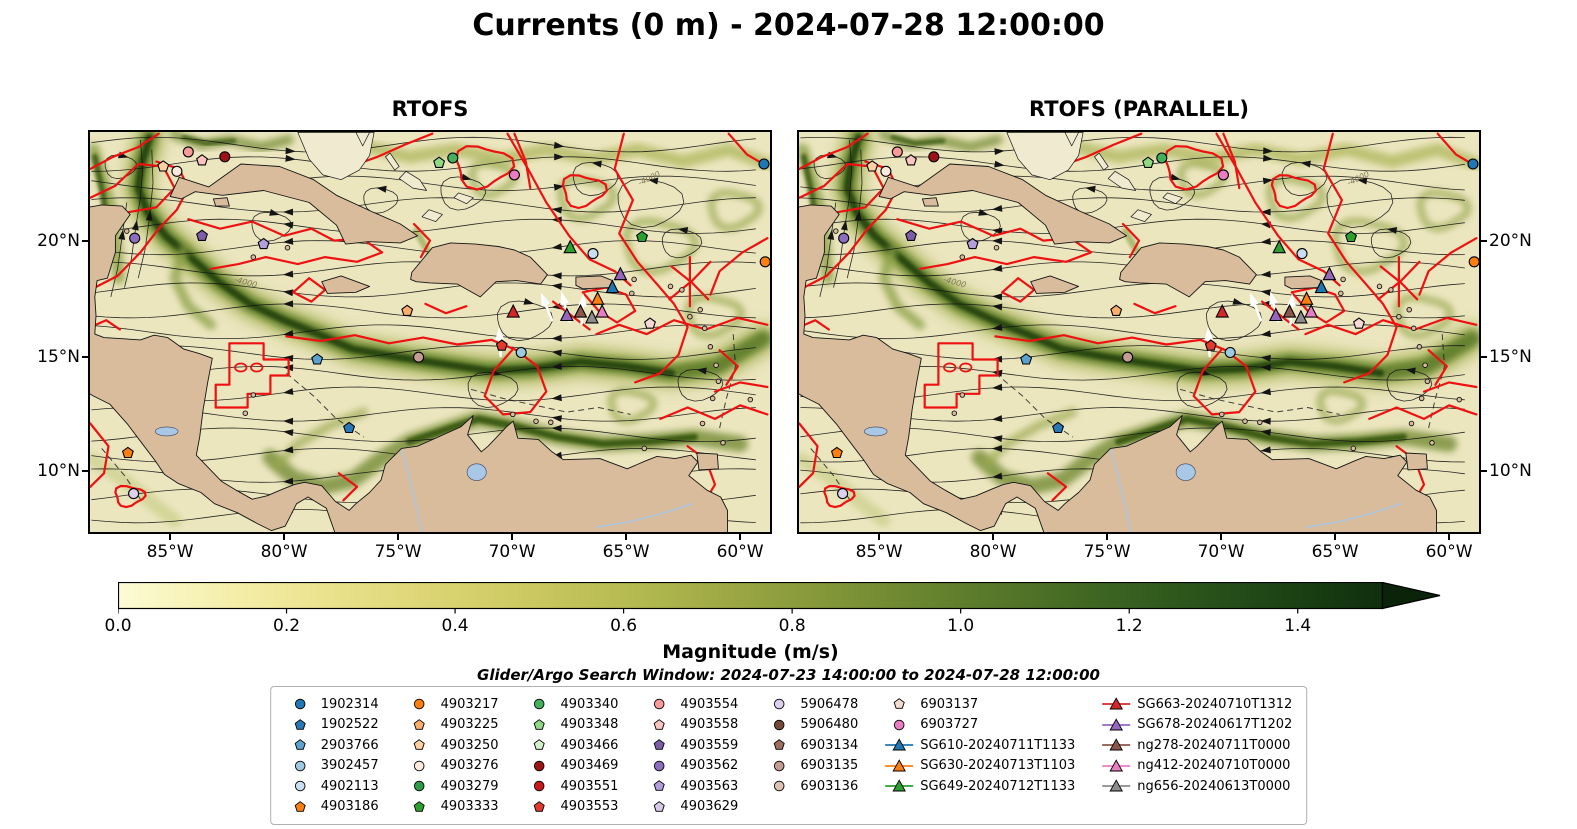 This screenshot has height=829, width=1577. I want to click on legend-label: 6903136, so click(829, 786).